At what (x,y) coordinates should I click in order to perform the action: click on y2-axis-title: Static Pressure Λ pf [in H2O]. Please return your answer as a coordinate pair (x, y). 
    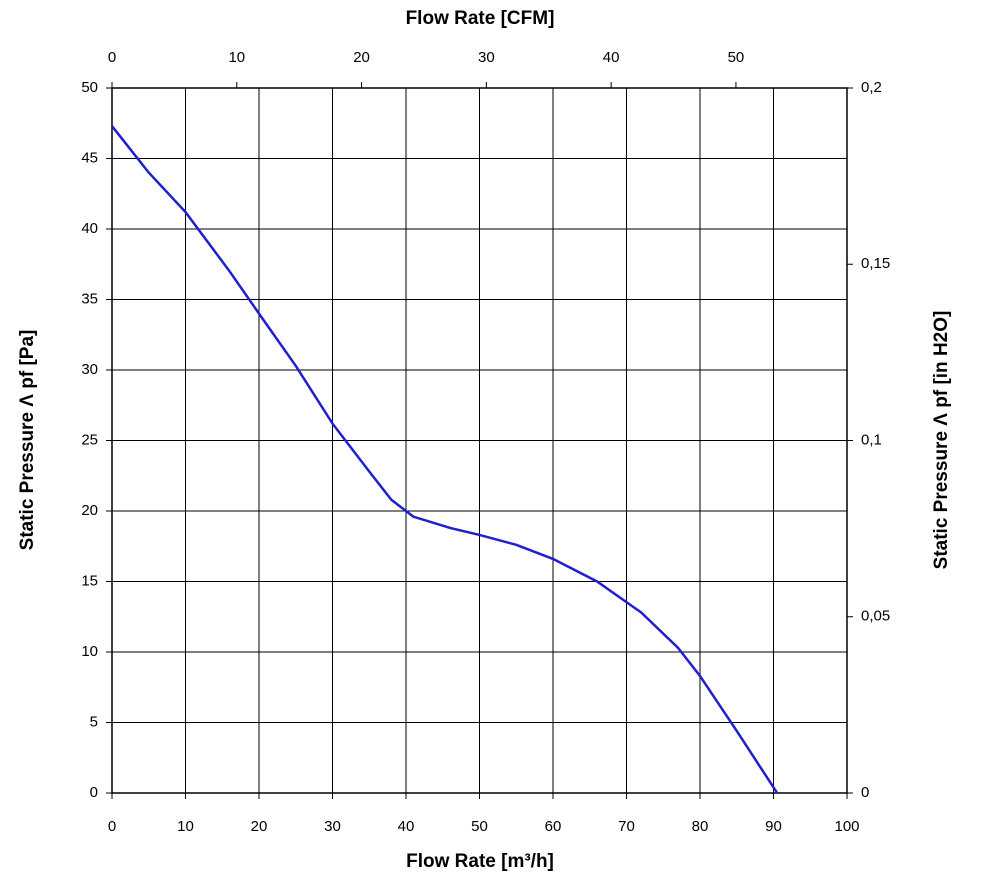
    Looking at the image, I should click on (941, 440).